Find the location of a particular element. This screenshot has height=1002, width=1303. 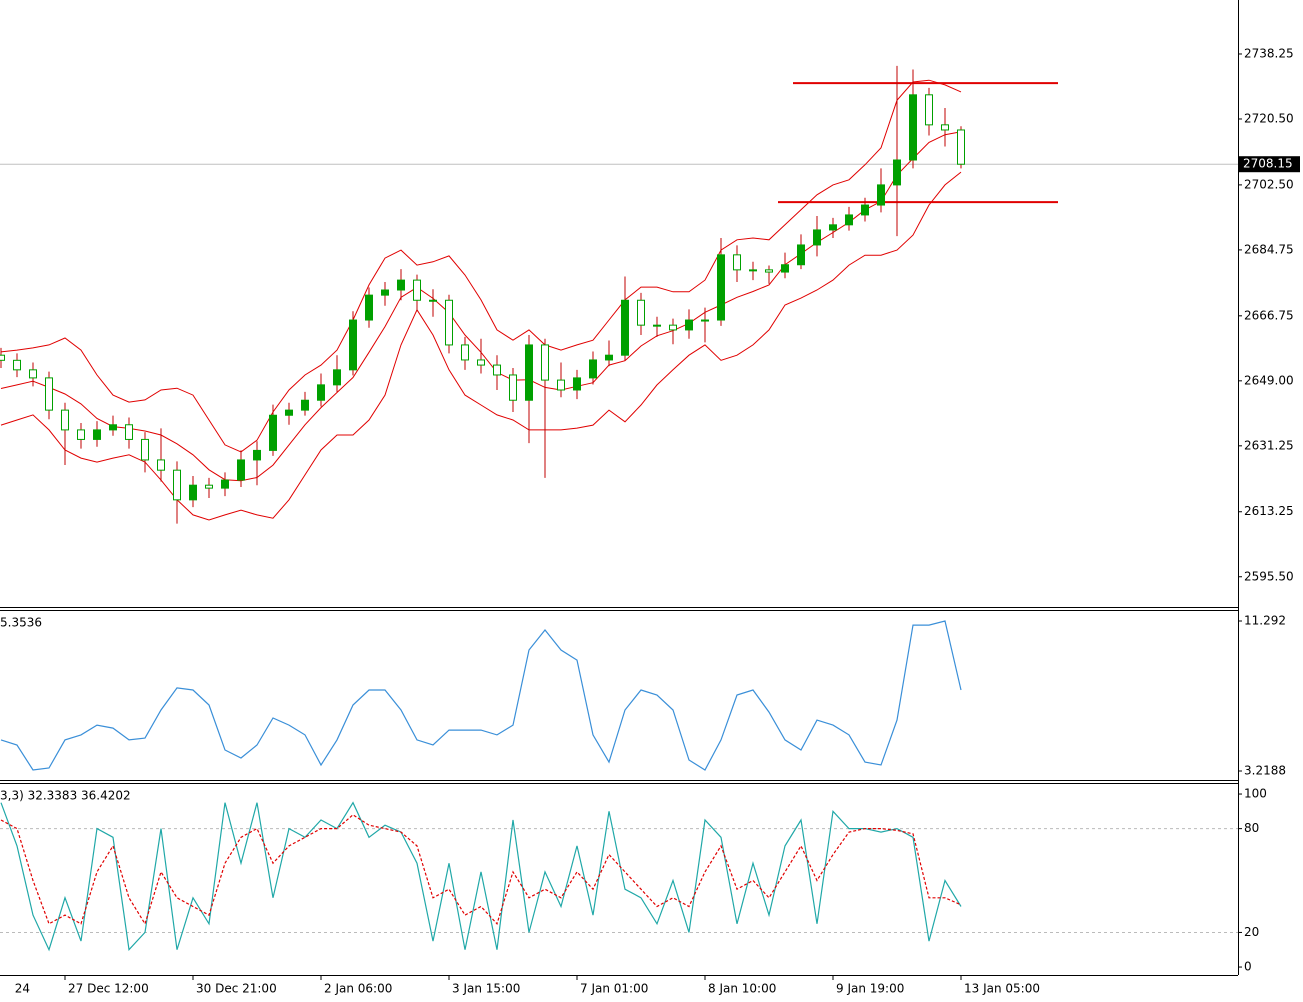

x-tick-label: 24 is located at coordinates (22, 989).